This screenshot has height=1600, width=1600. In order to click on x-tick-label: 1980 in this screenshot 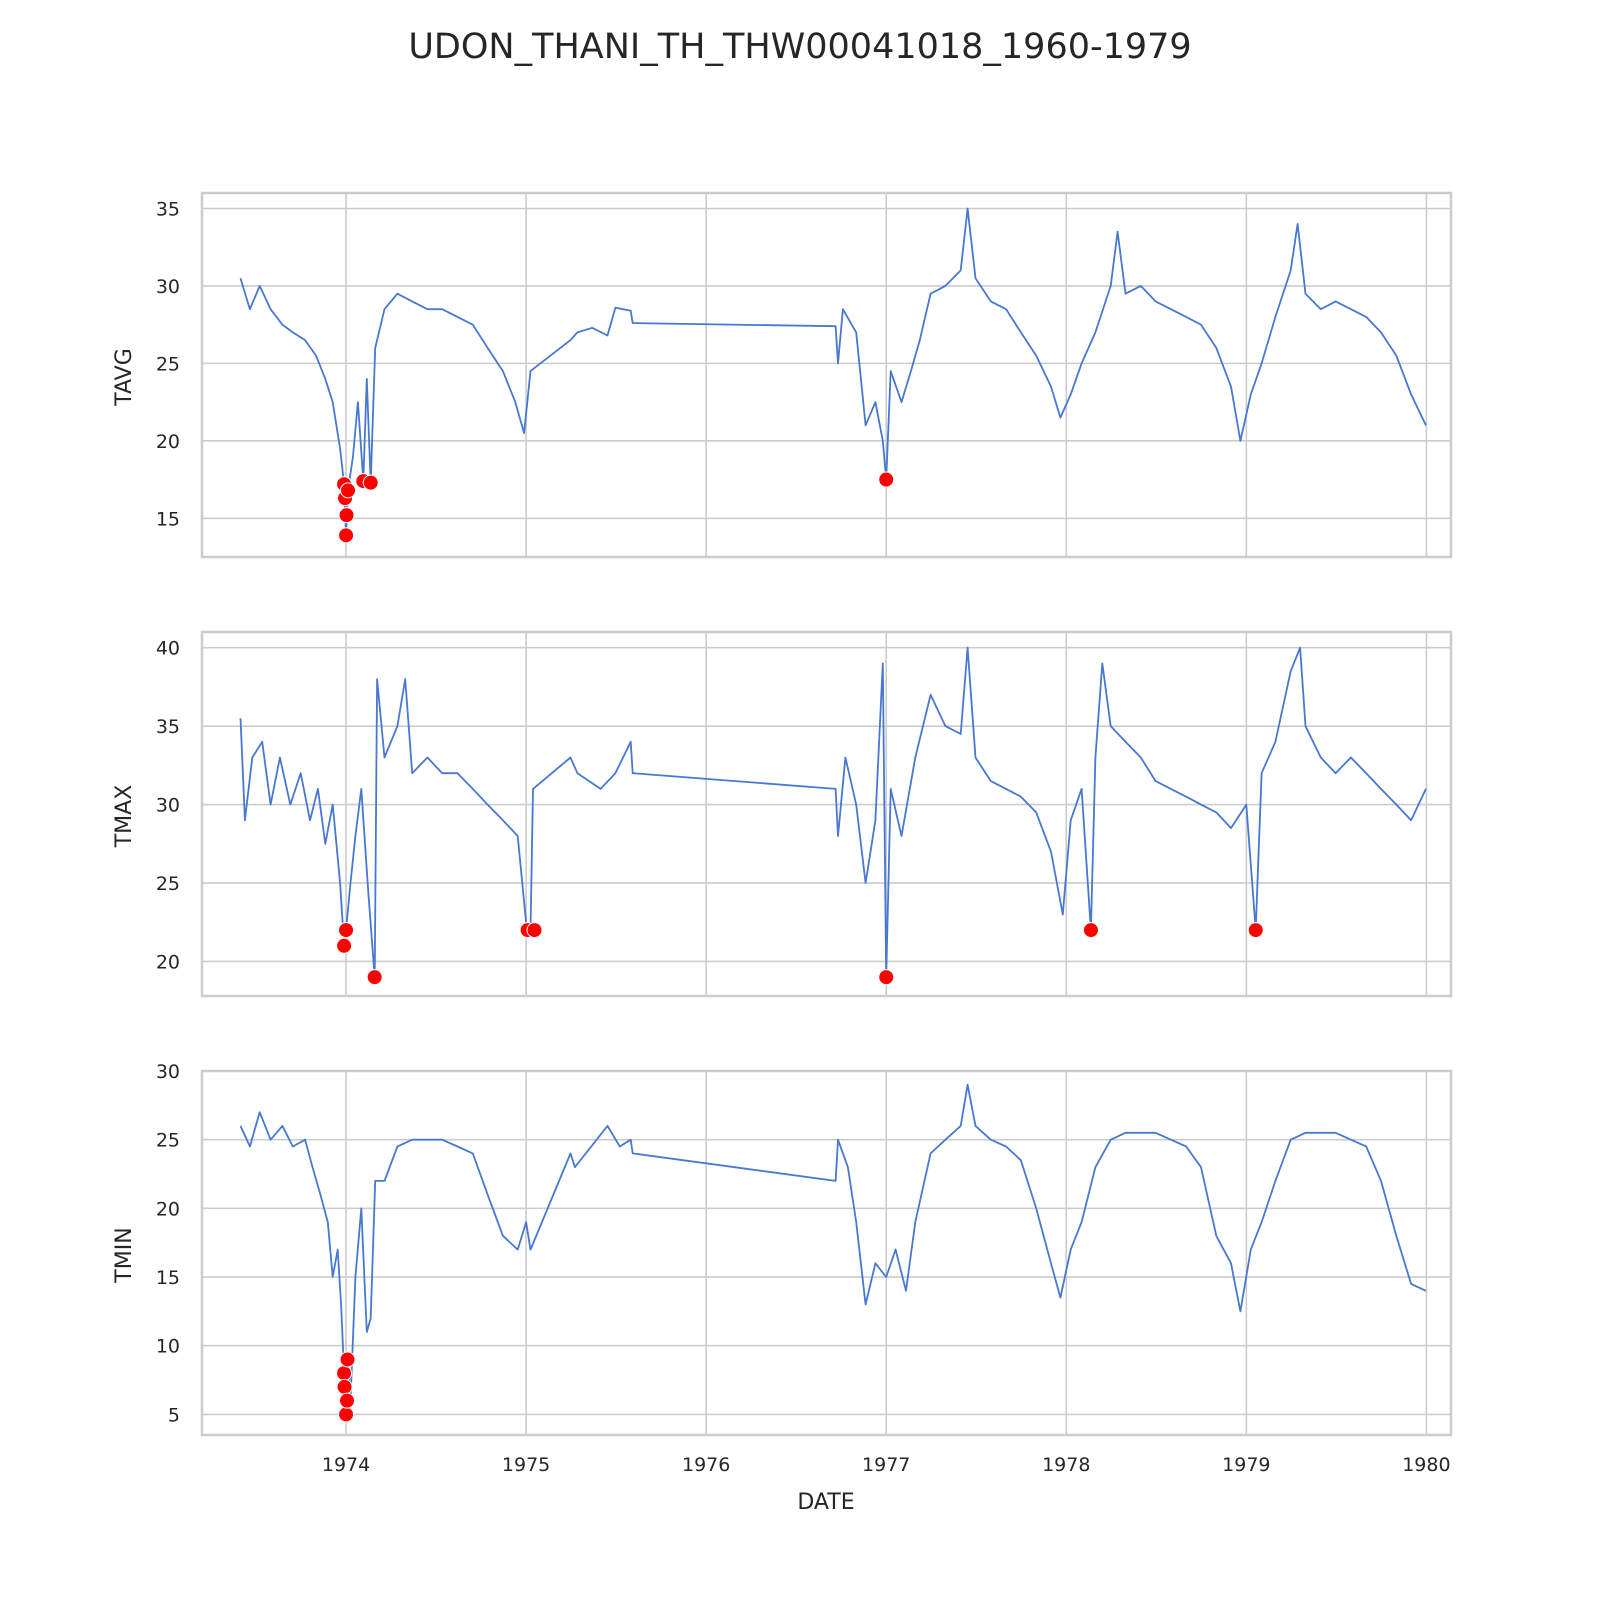, I will do `click(1426, 1465)`.